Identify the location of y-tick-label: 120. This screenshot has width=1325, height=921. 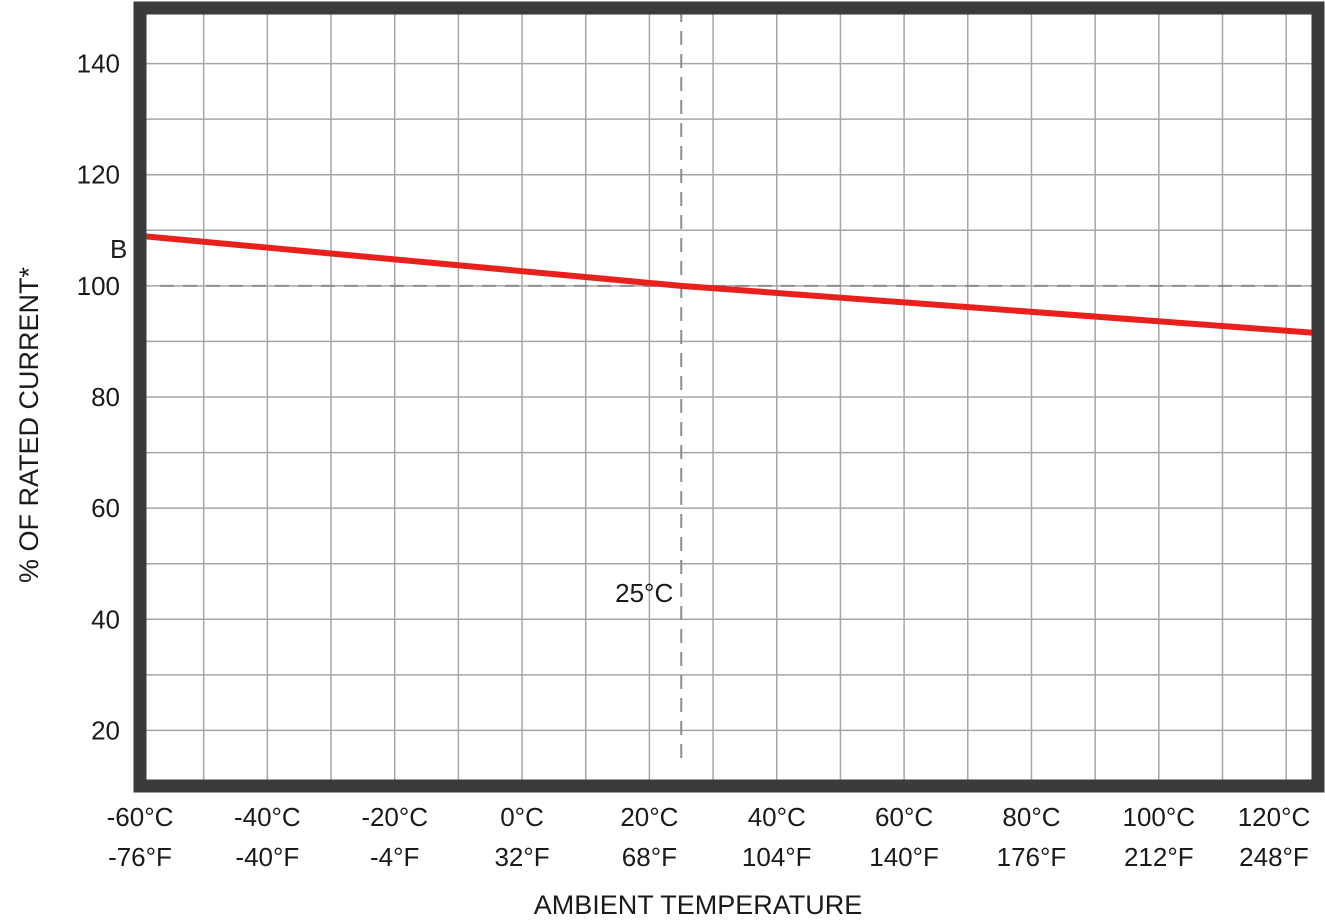
(98, 175).